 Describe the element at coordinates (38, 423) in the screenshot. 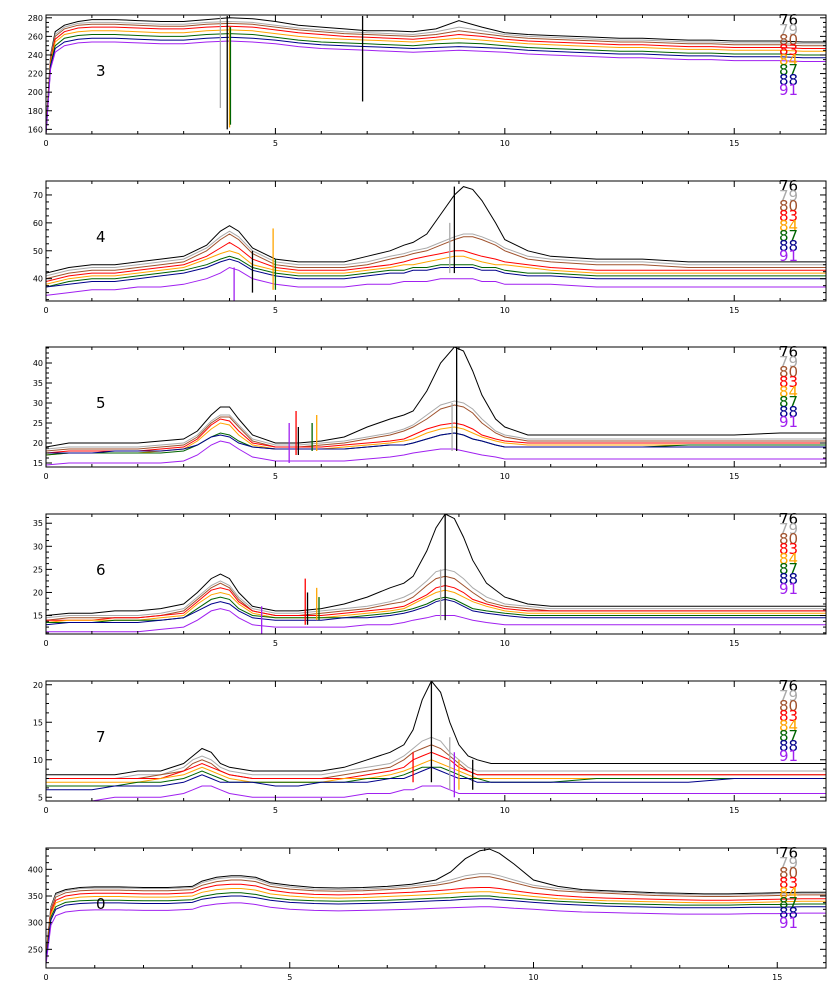

I see `y-tick-label: 25` at that location.